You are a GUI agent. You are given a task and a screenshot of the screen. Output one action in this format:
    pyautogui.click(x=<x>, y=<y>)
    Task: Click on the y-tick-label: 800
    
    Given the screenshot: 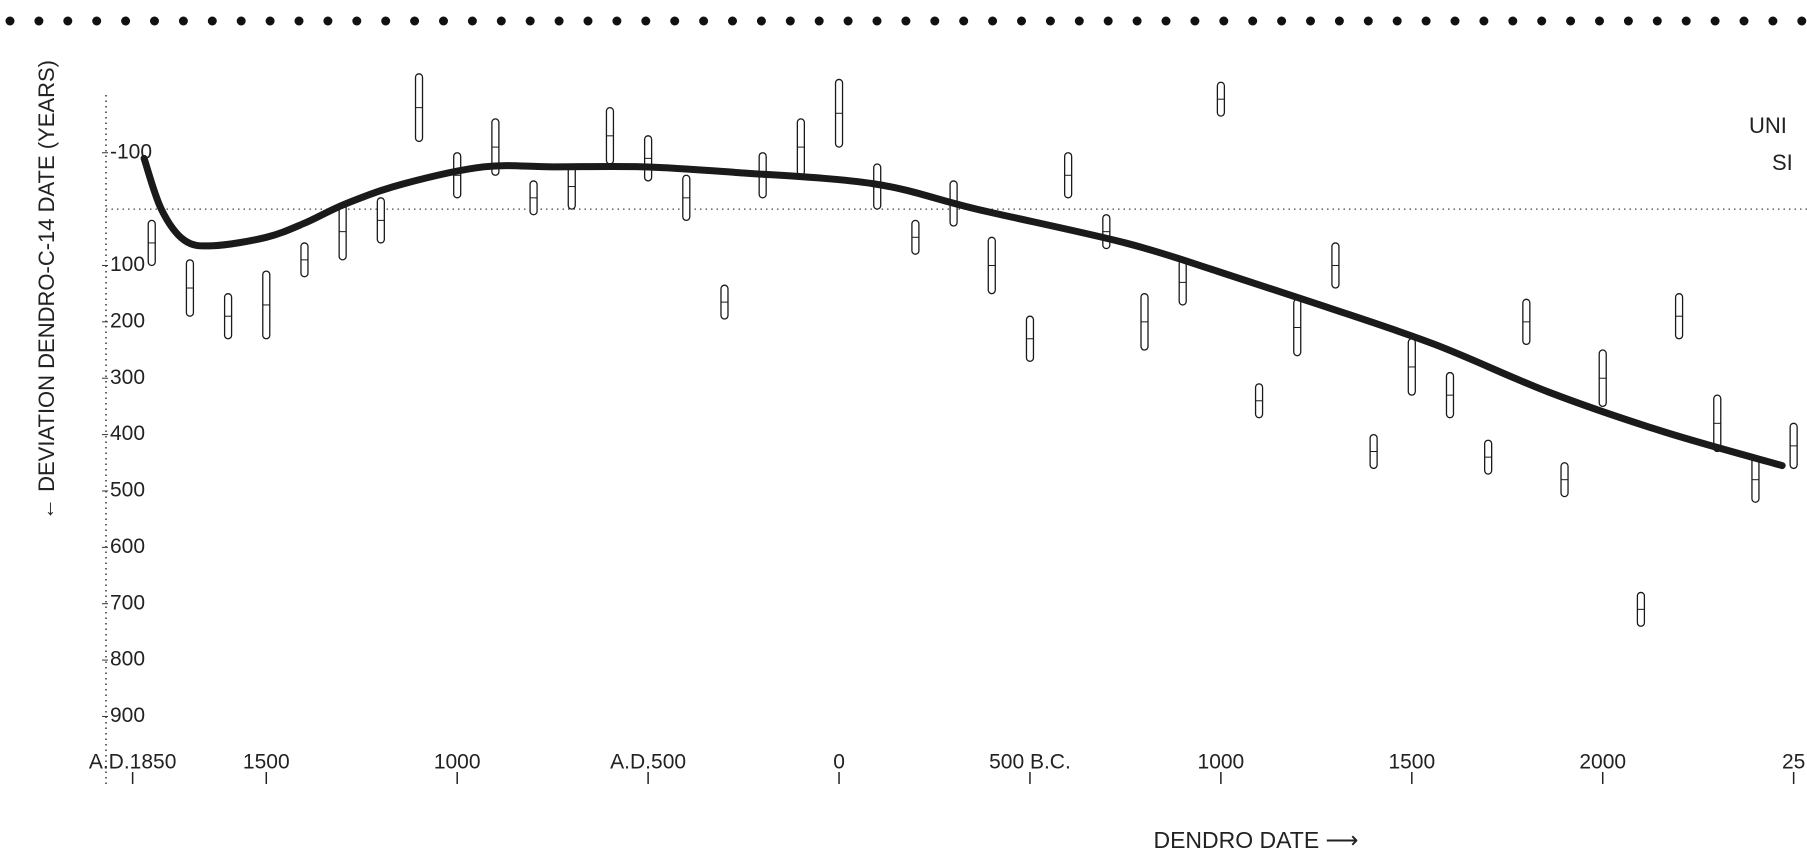 What is the action you would take?
    pyautogui.click(x=127, y=659)
    